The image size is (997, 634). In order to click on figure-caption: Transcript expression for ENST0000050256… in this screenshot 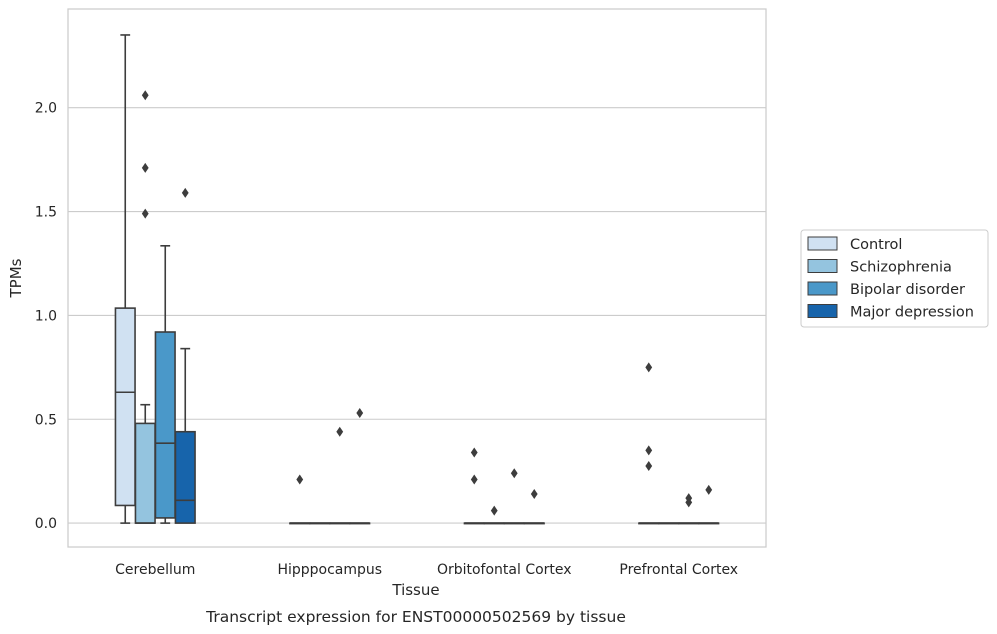, I will do `click(415, 617)`.